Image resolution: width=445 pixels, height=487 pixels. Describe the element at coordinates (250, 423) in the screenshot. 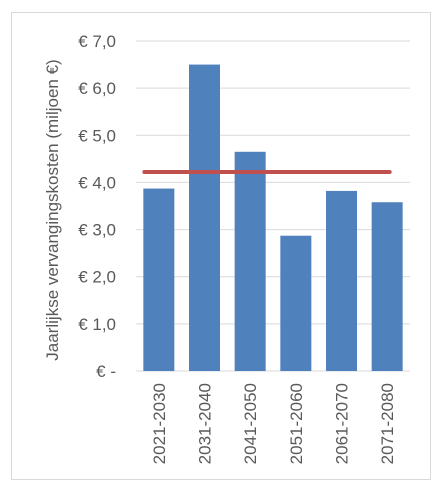

I see `x-tick-label: 2041-2050` at that location.